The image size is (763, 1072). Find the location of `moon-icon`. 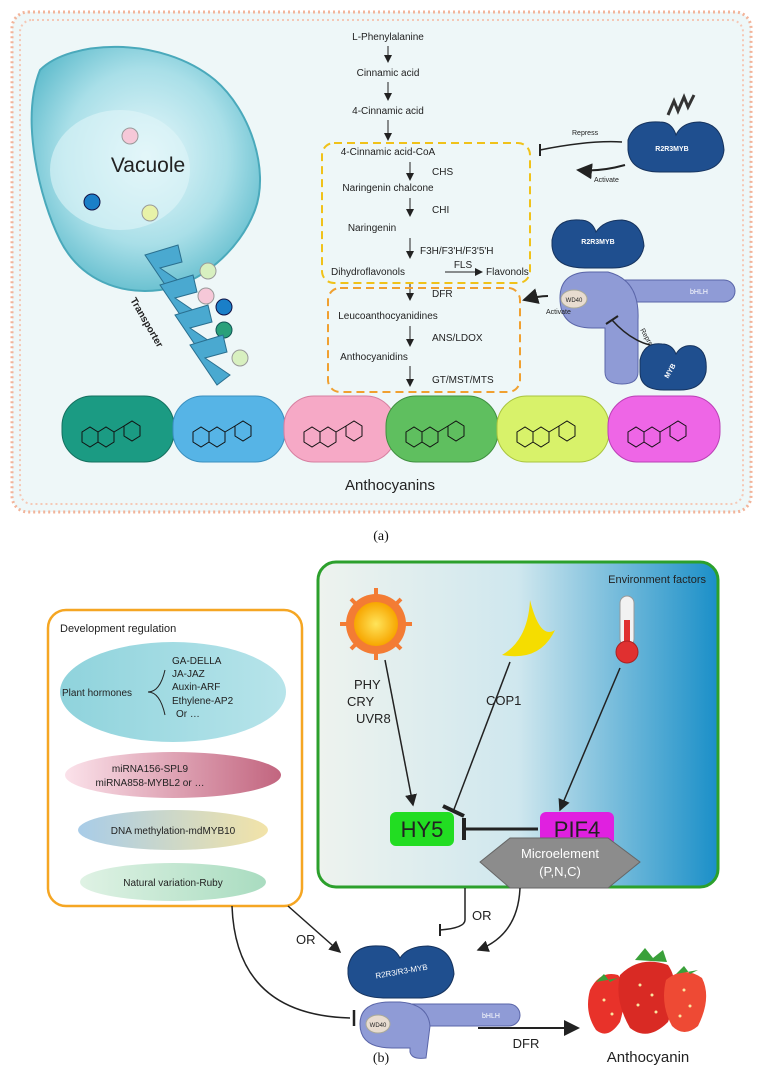

moon-icon is located at coordinates (528, 628).